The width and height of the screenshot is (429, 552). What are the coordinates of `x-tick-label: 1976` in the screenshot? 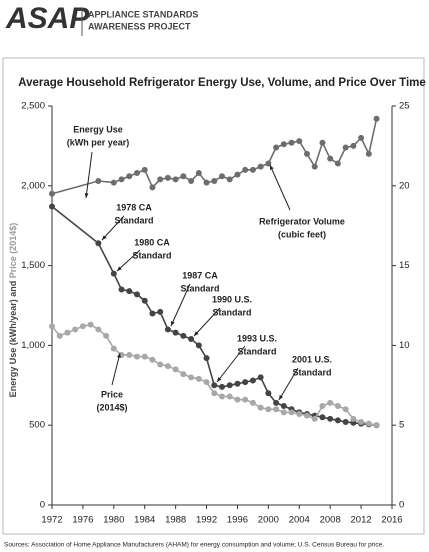 It's located at (82, 520).